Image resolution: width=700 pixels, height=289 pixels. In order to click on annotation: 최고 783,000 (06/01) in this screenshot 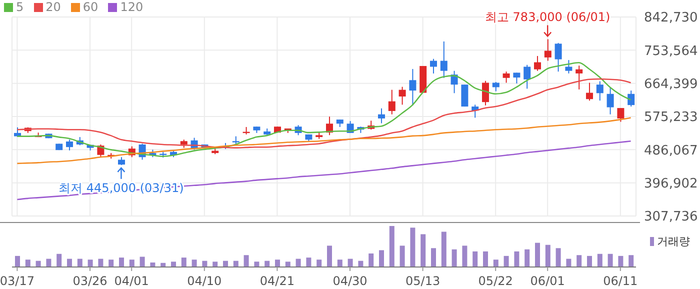, I will do `click(547, 17)`.